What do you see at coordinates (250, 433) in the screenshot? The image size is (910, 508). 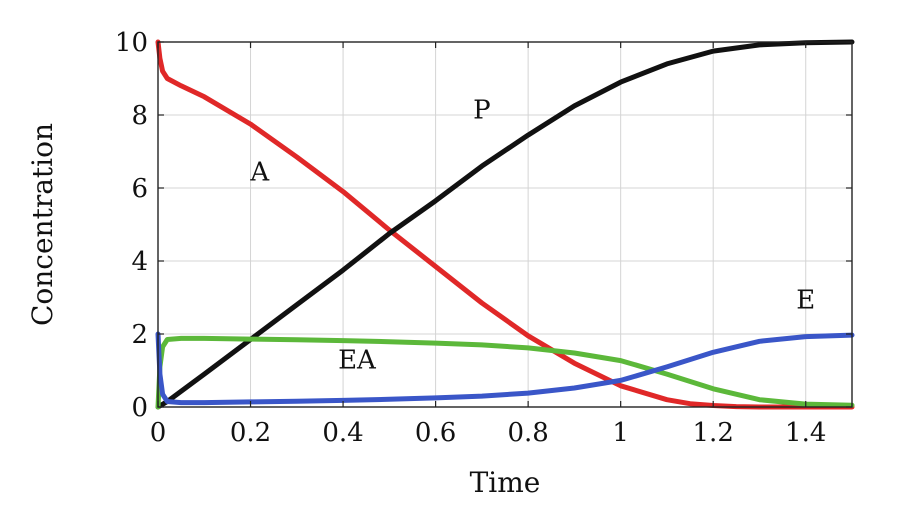 I see `x-tick-label: 0.2` at bounding box center [250, 433].